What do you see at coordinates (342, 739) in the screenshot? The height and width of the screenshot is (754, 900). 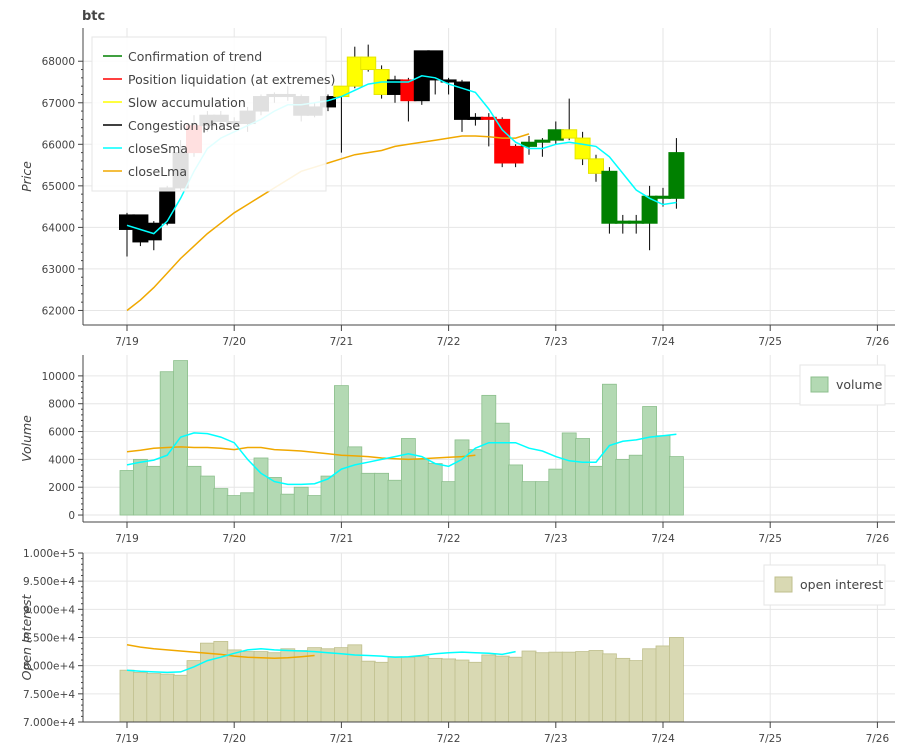 I see `oi-xtick-label: 7/21` at bounding box center [342, 739].